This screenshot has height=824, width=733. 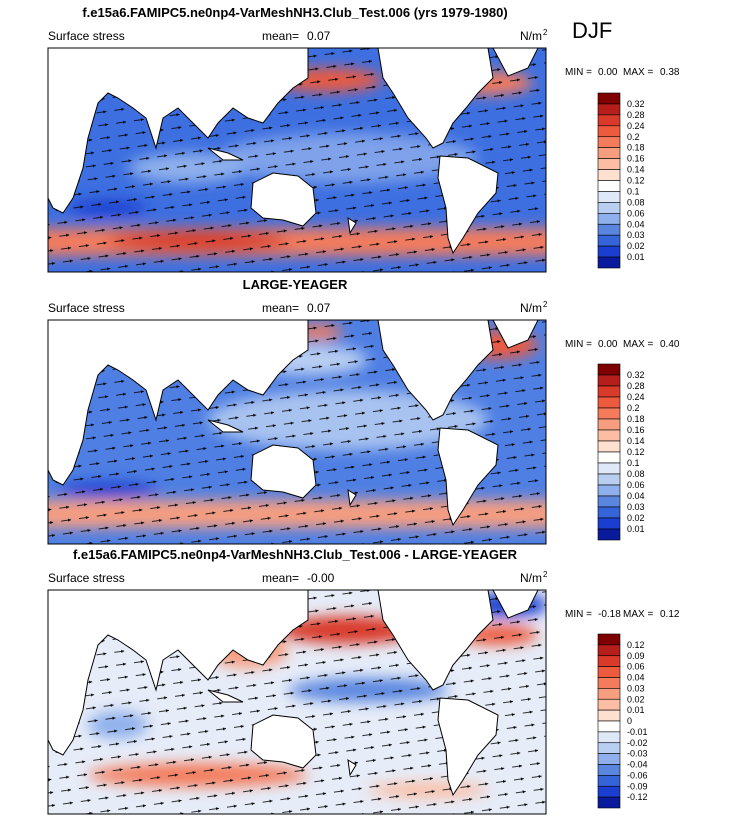 What do you see at coordinates (531, 36) in the screenshot?
I see `units-label: N/m` at bounding box center [531, 36].